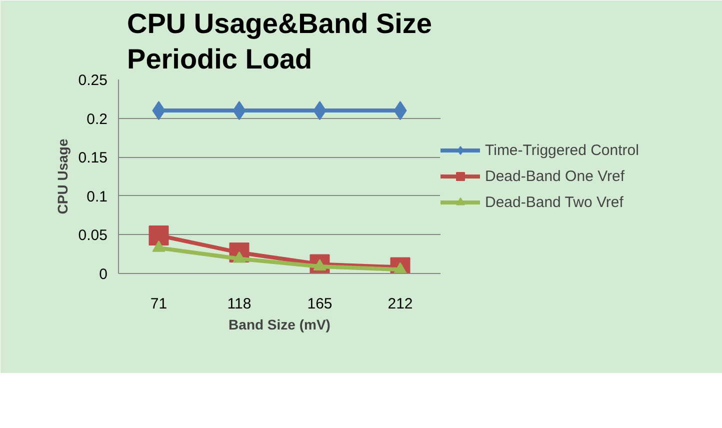 This screenshot has width=722, height=428. Describe the element at coordinates (279, 324) in the screenshot. I see `x-axis-title: Band Size (mV)` at that location.